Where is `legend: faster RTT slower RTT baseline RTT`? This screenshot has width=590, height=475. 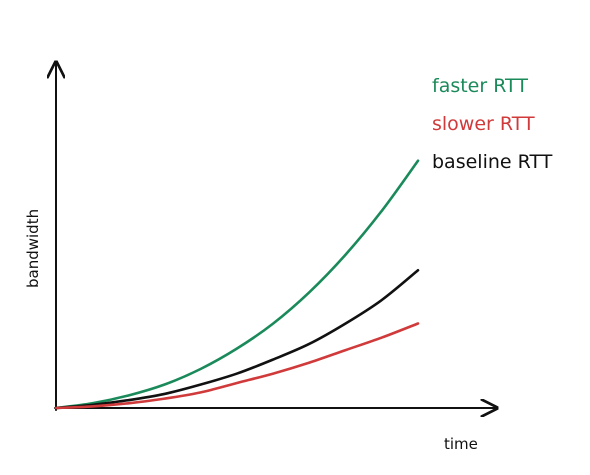
legend: faster RTT slower RTT baseline RTT is located at coordinates (492, 124).